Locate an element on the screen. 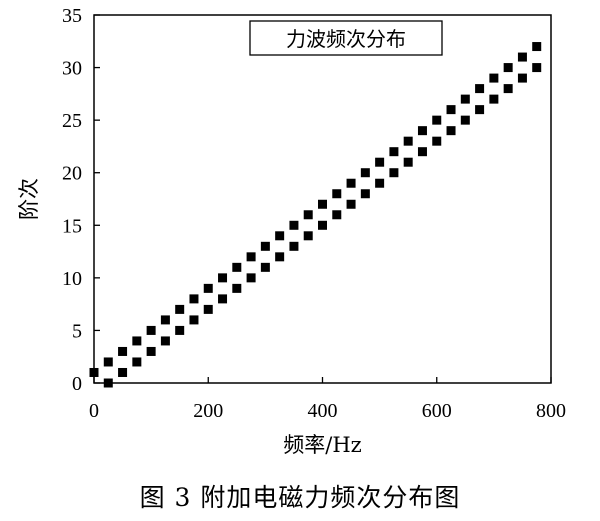 Image resolution: width=600 pixels, height=521 pixels. y-tick-label: 20 is located at coordinates (72, 174).